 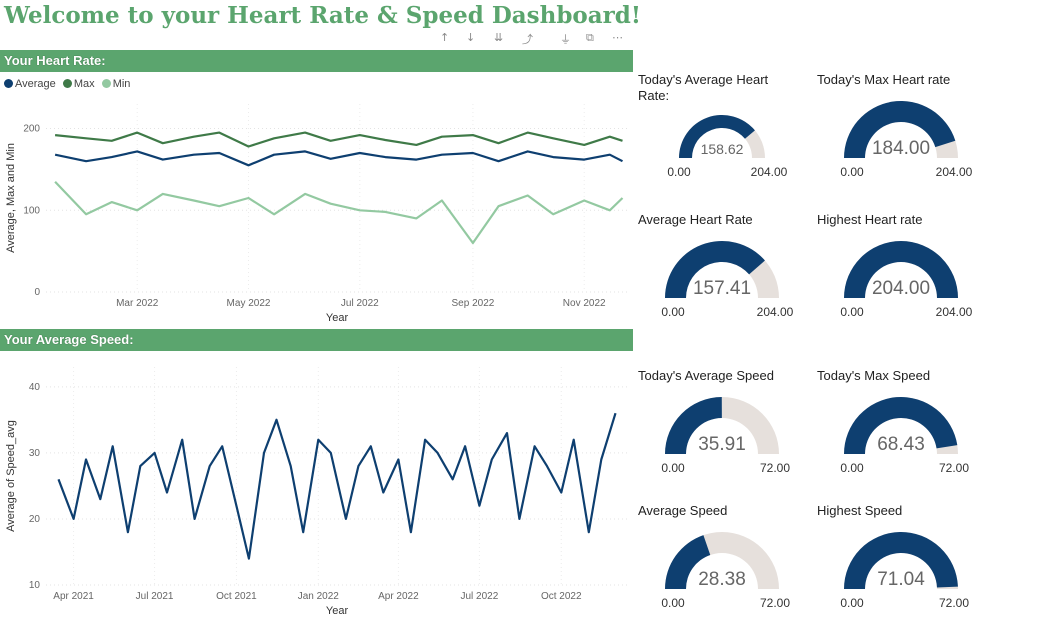 I want to click on visual-header-toolbar: ↑ ↓ ⇊ ⤴ ⏚ ⧉ ⋯, so click(x=536, y=39).